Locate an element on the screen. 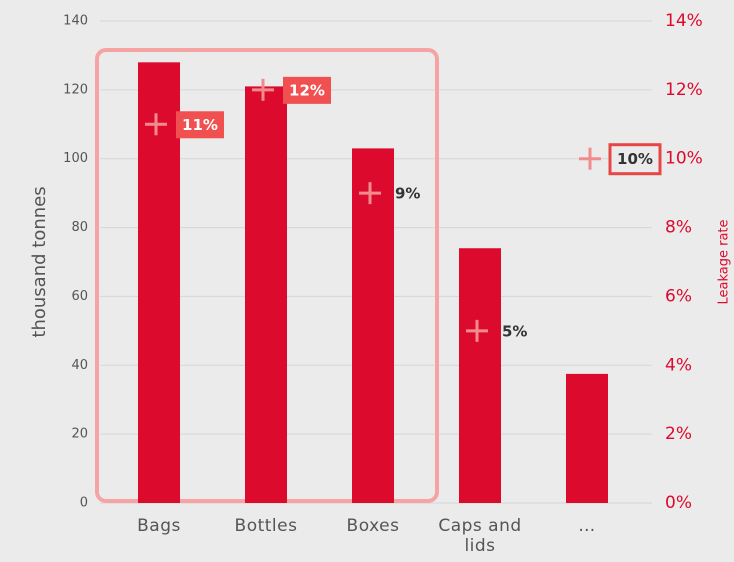  y-tick-label: 80 is located at coordinates (79, 227).